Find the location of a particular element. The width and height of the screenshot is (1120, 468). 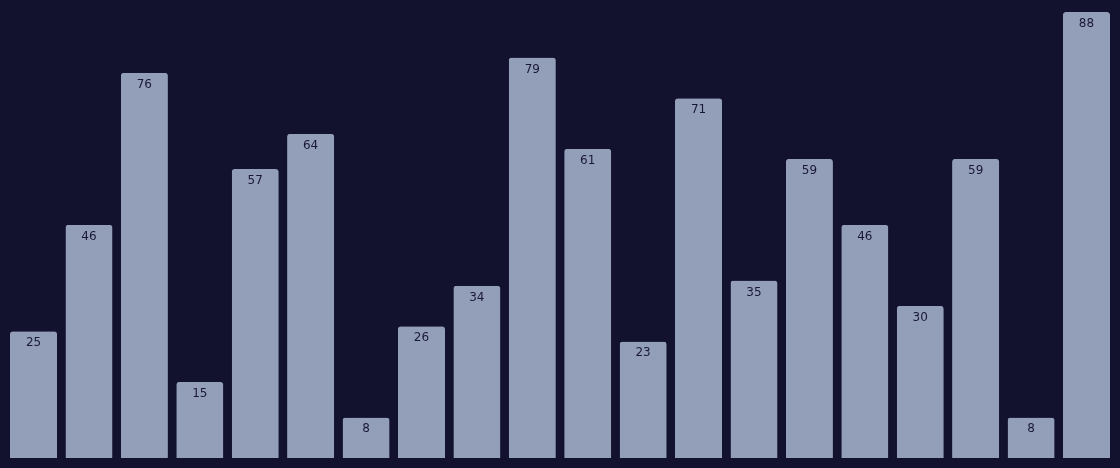

data-label: 57 is located at coordinates (255, 180).